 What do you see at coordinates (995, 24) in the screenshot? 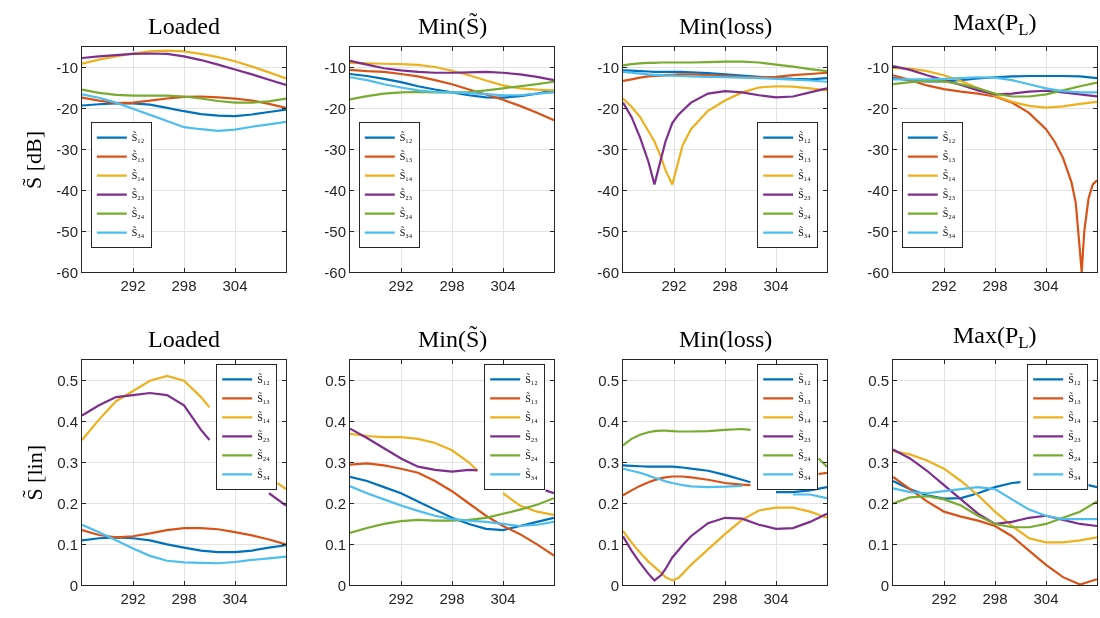
I see `chart-title: Max(P$_{L}$)` at bounding box center [995, 24].